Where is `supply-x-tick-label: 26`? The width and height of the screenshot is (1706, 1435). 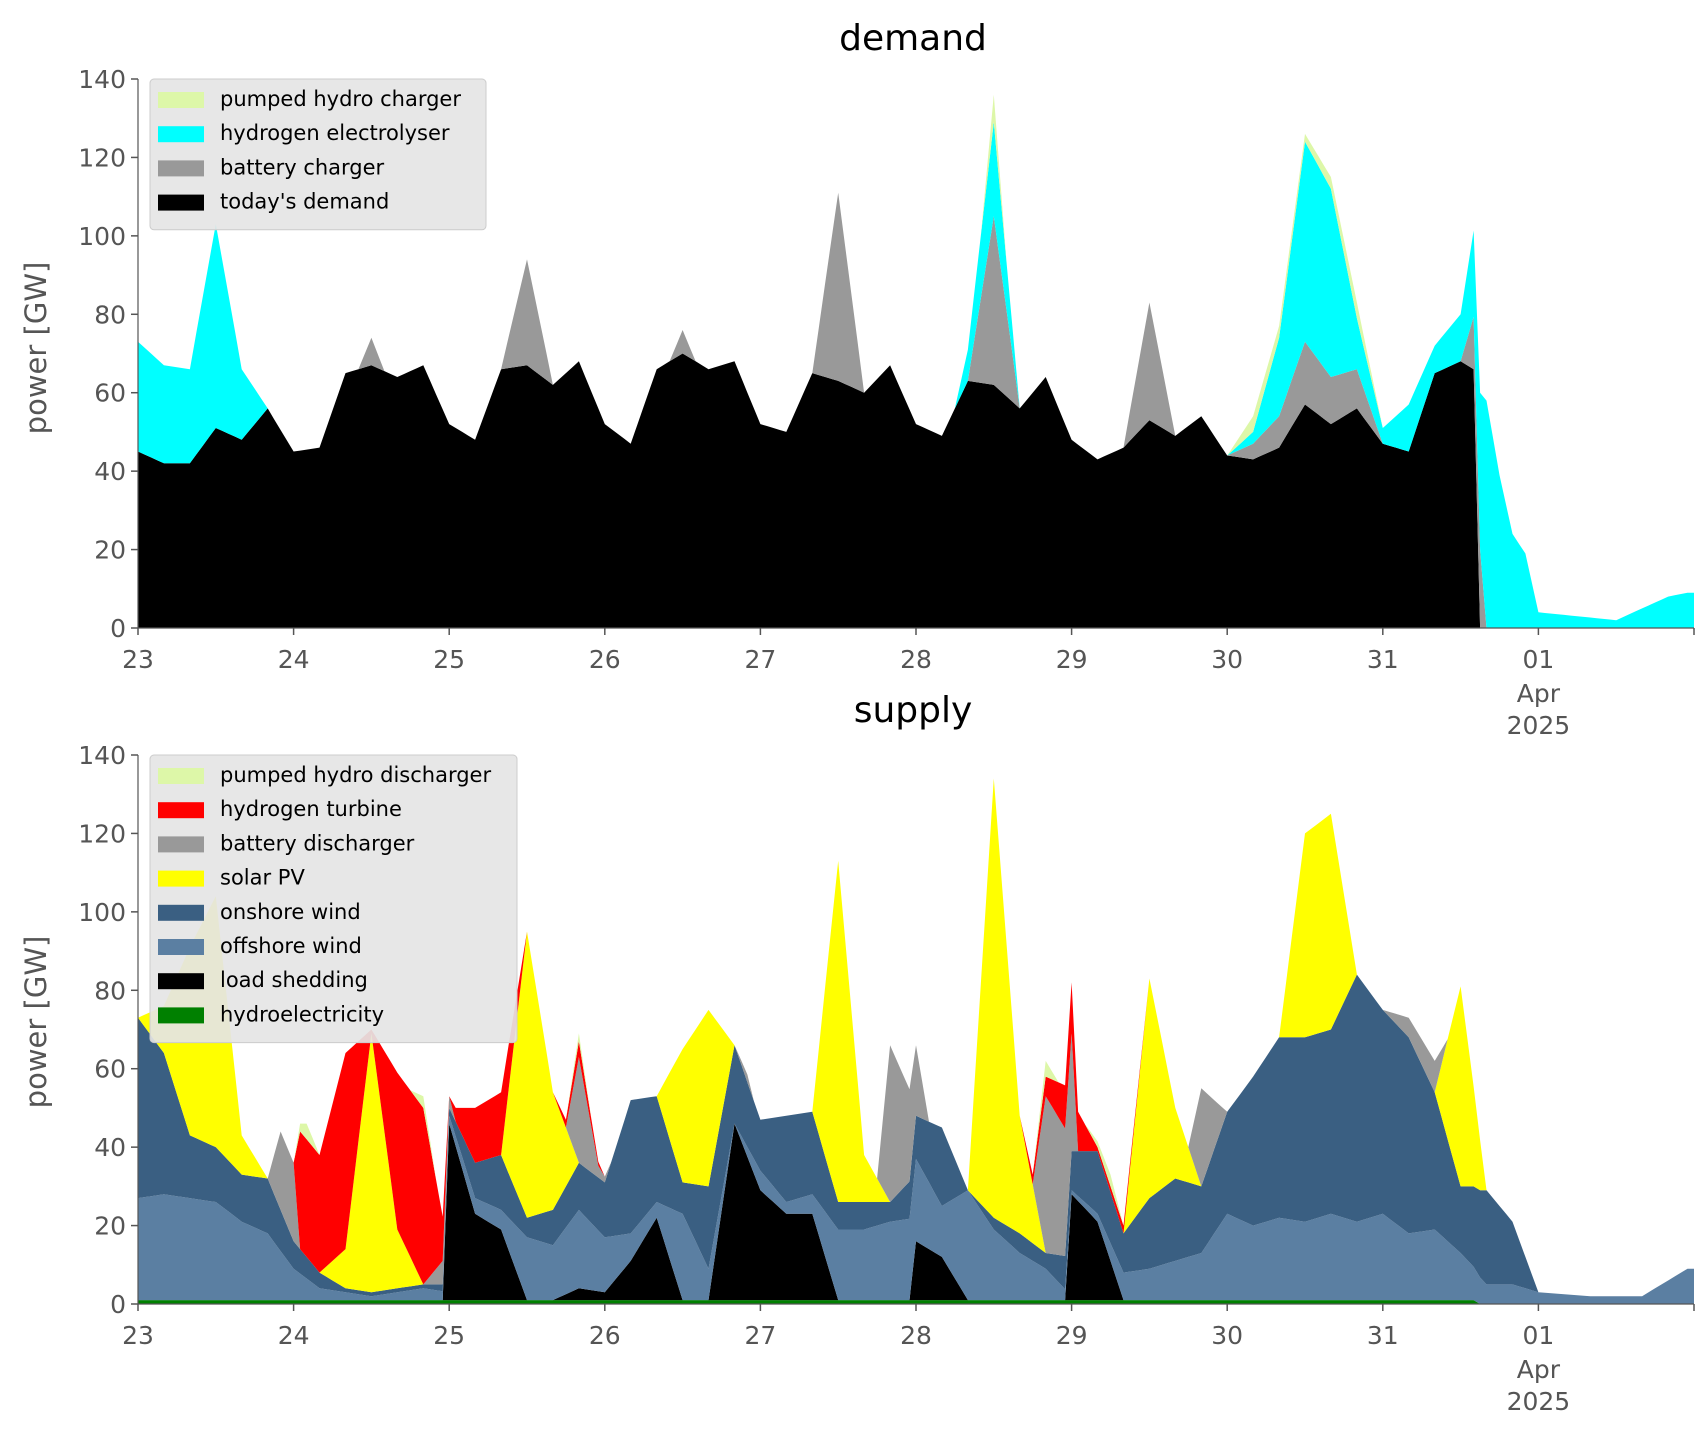
supply-x-tick-label: 26 is located at coordinates (605, 1335).